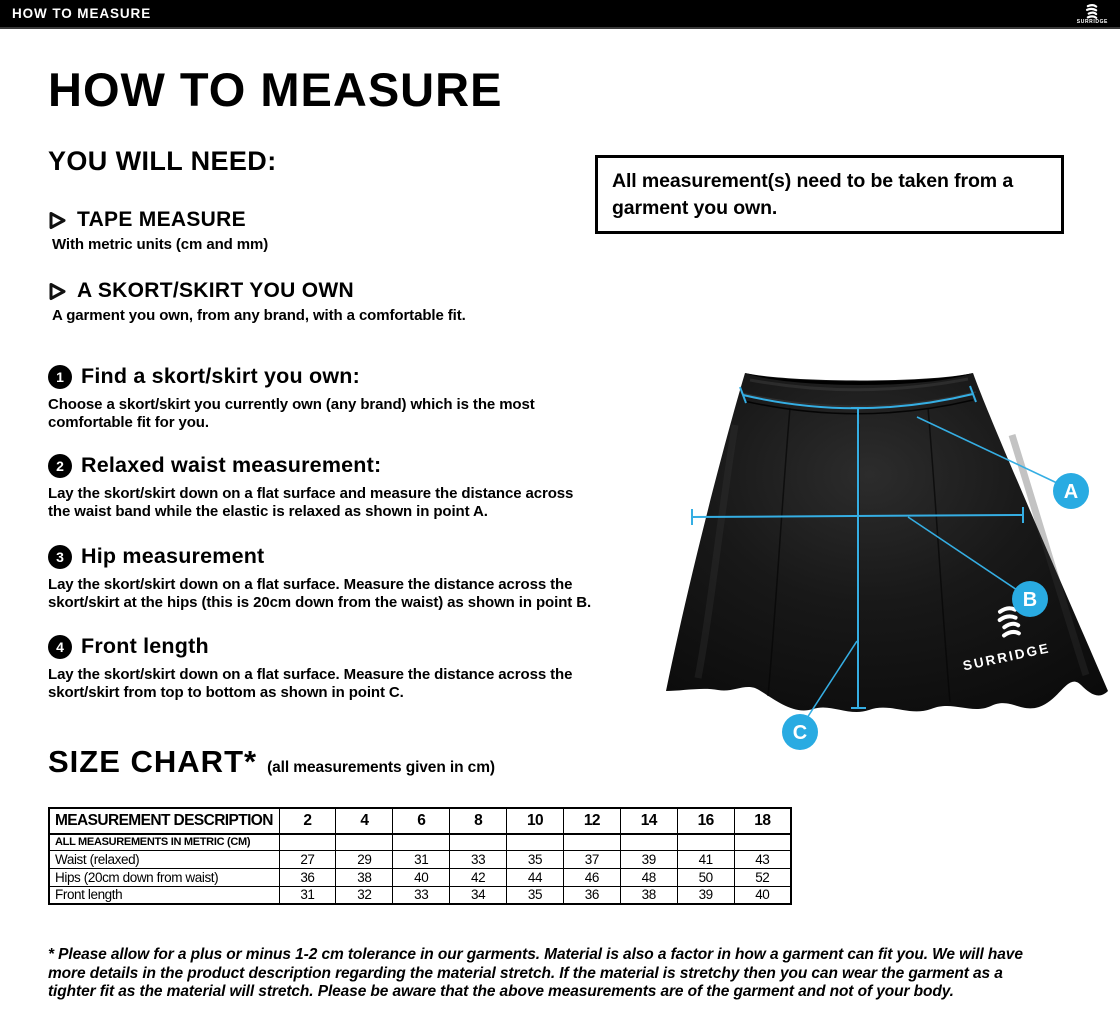 The image size is (1120, 1013). Describe the element at coordinates (857, 516) in the screenshot. I see `hip-measure-line` at that location.